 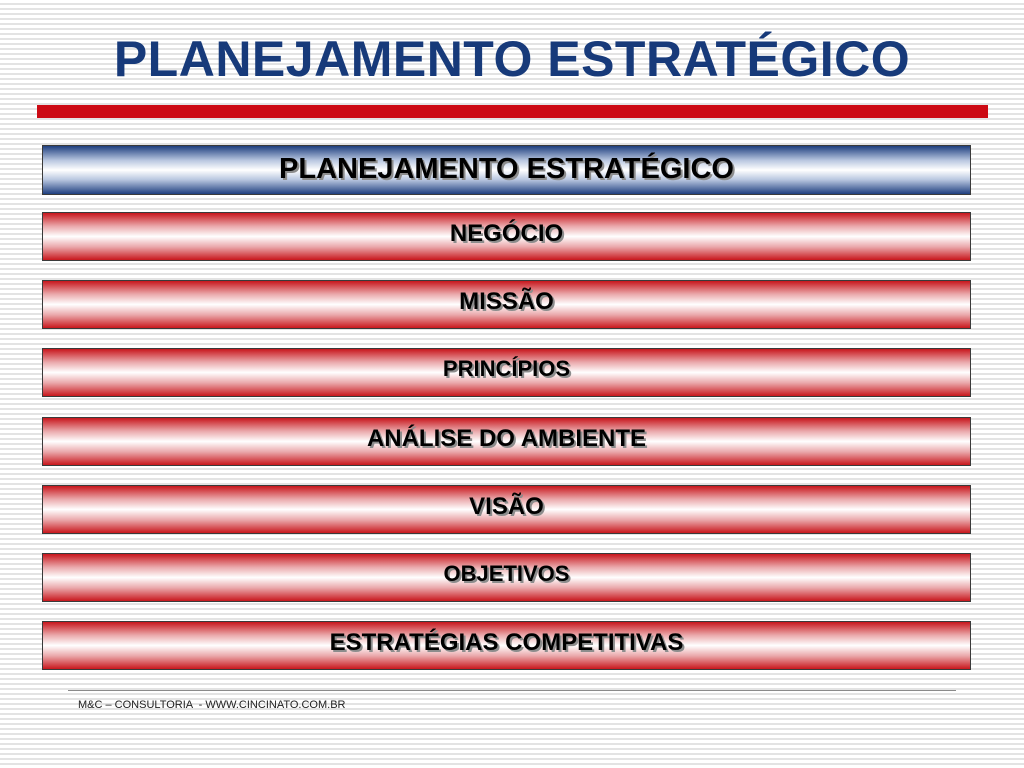 I want to click on step-box-analise-do-ambiente: ANÁLISE DO AMBIENTE, so click(x=506, y=441).